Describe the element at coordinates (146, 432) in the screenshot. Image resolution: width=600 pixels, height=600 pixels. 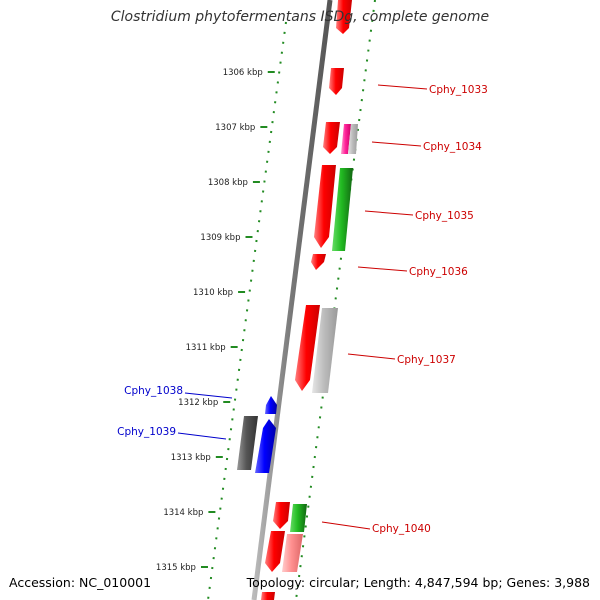
I see `gene-label: Cphy_1039` at that location.